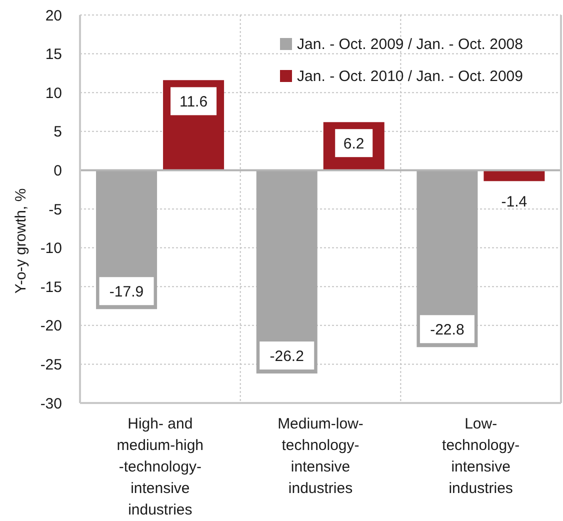  What do you see at coordinates (53, 93) in the screenshot?
I see `y-tick-label: 10` at bounding box center [53, 93].